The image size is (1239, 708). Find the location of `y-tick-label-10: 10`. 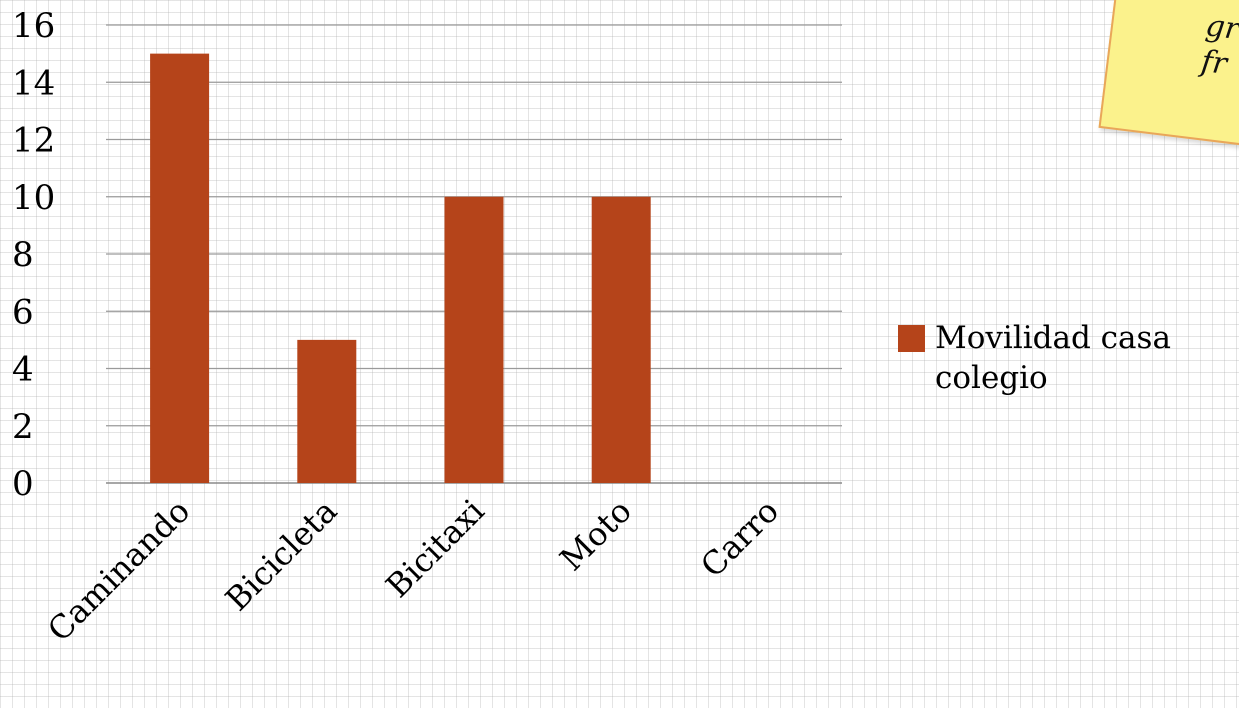

y-tick-label-10: 10 is located at coordinates (33, 198).